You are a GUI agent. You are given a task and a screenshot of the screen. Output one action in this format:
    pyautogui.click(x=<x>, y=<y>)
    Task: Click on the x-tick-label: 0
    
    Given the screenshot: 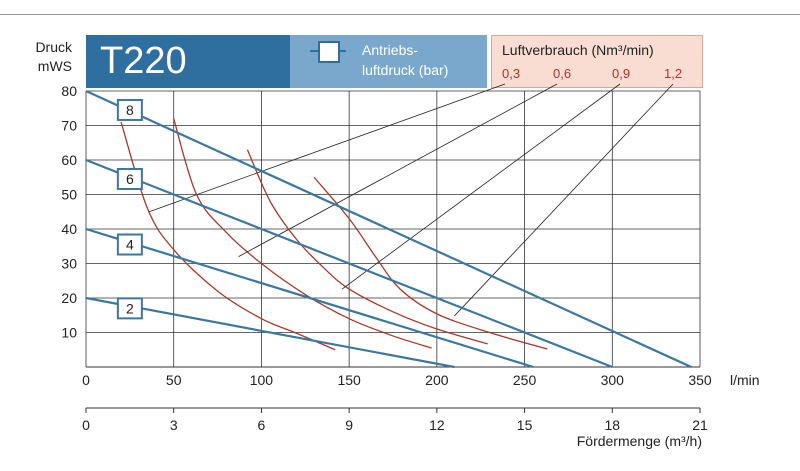 What is the action you would take?
    pyautogui.click(x=86, y=380)
    